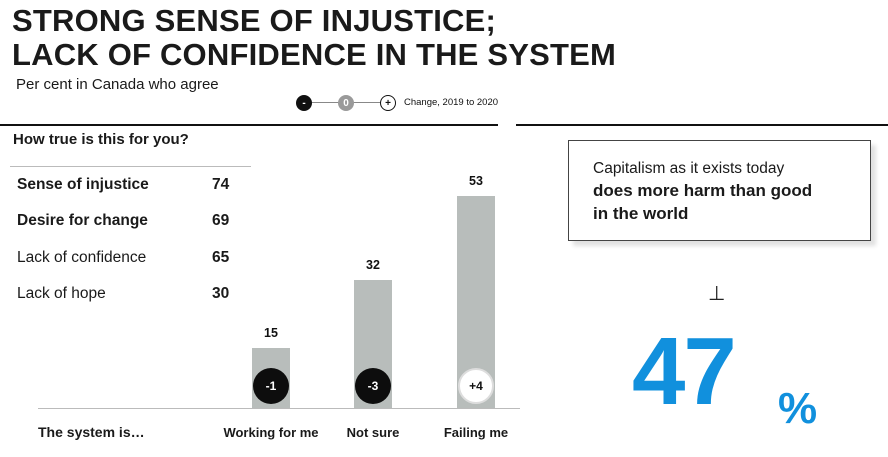 Image resolution: width=888 pixels, height=457 pixels. Describe the element at coordinates (476, 181) in the screenshot. I see `bar-value-label: 53` at that location.